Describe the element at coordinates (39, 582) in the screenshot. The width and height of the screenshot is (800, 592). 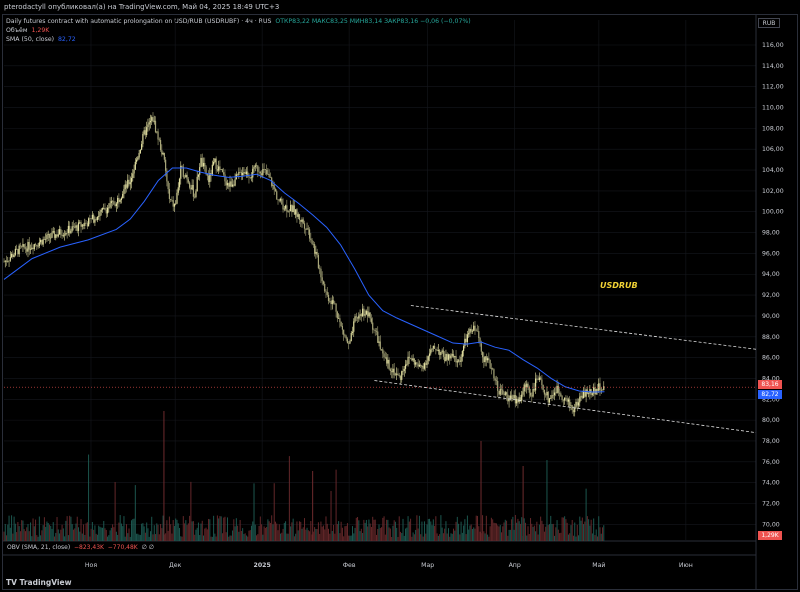
I see `tradingview-logo: 𝗧𝗩 TradingView` at that location.